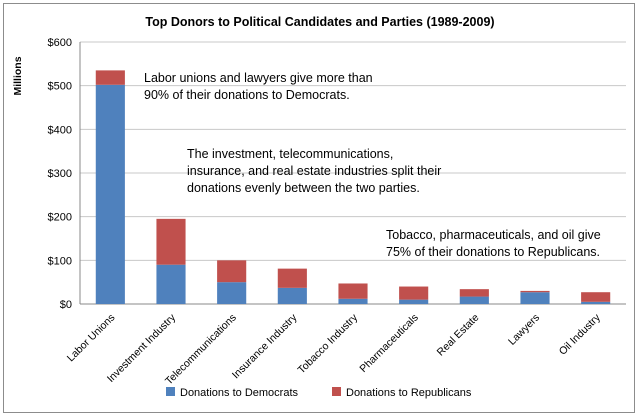 The image size is (640, 418). I want to click on x-category-label: Real Estate, so click(458, 335).